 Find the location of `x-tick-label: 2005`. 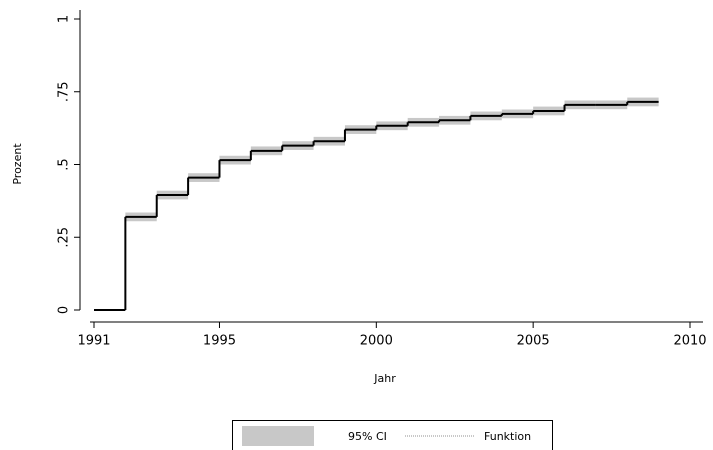

x-tick-label: 2005 is located at coordinates (533, 341).